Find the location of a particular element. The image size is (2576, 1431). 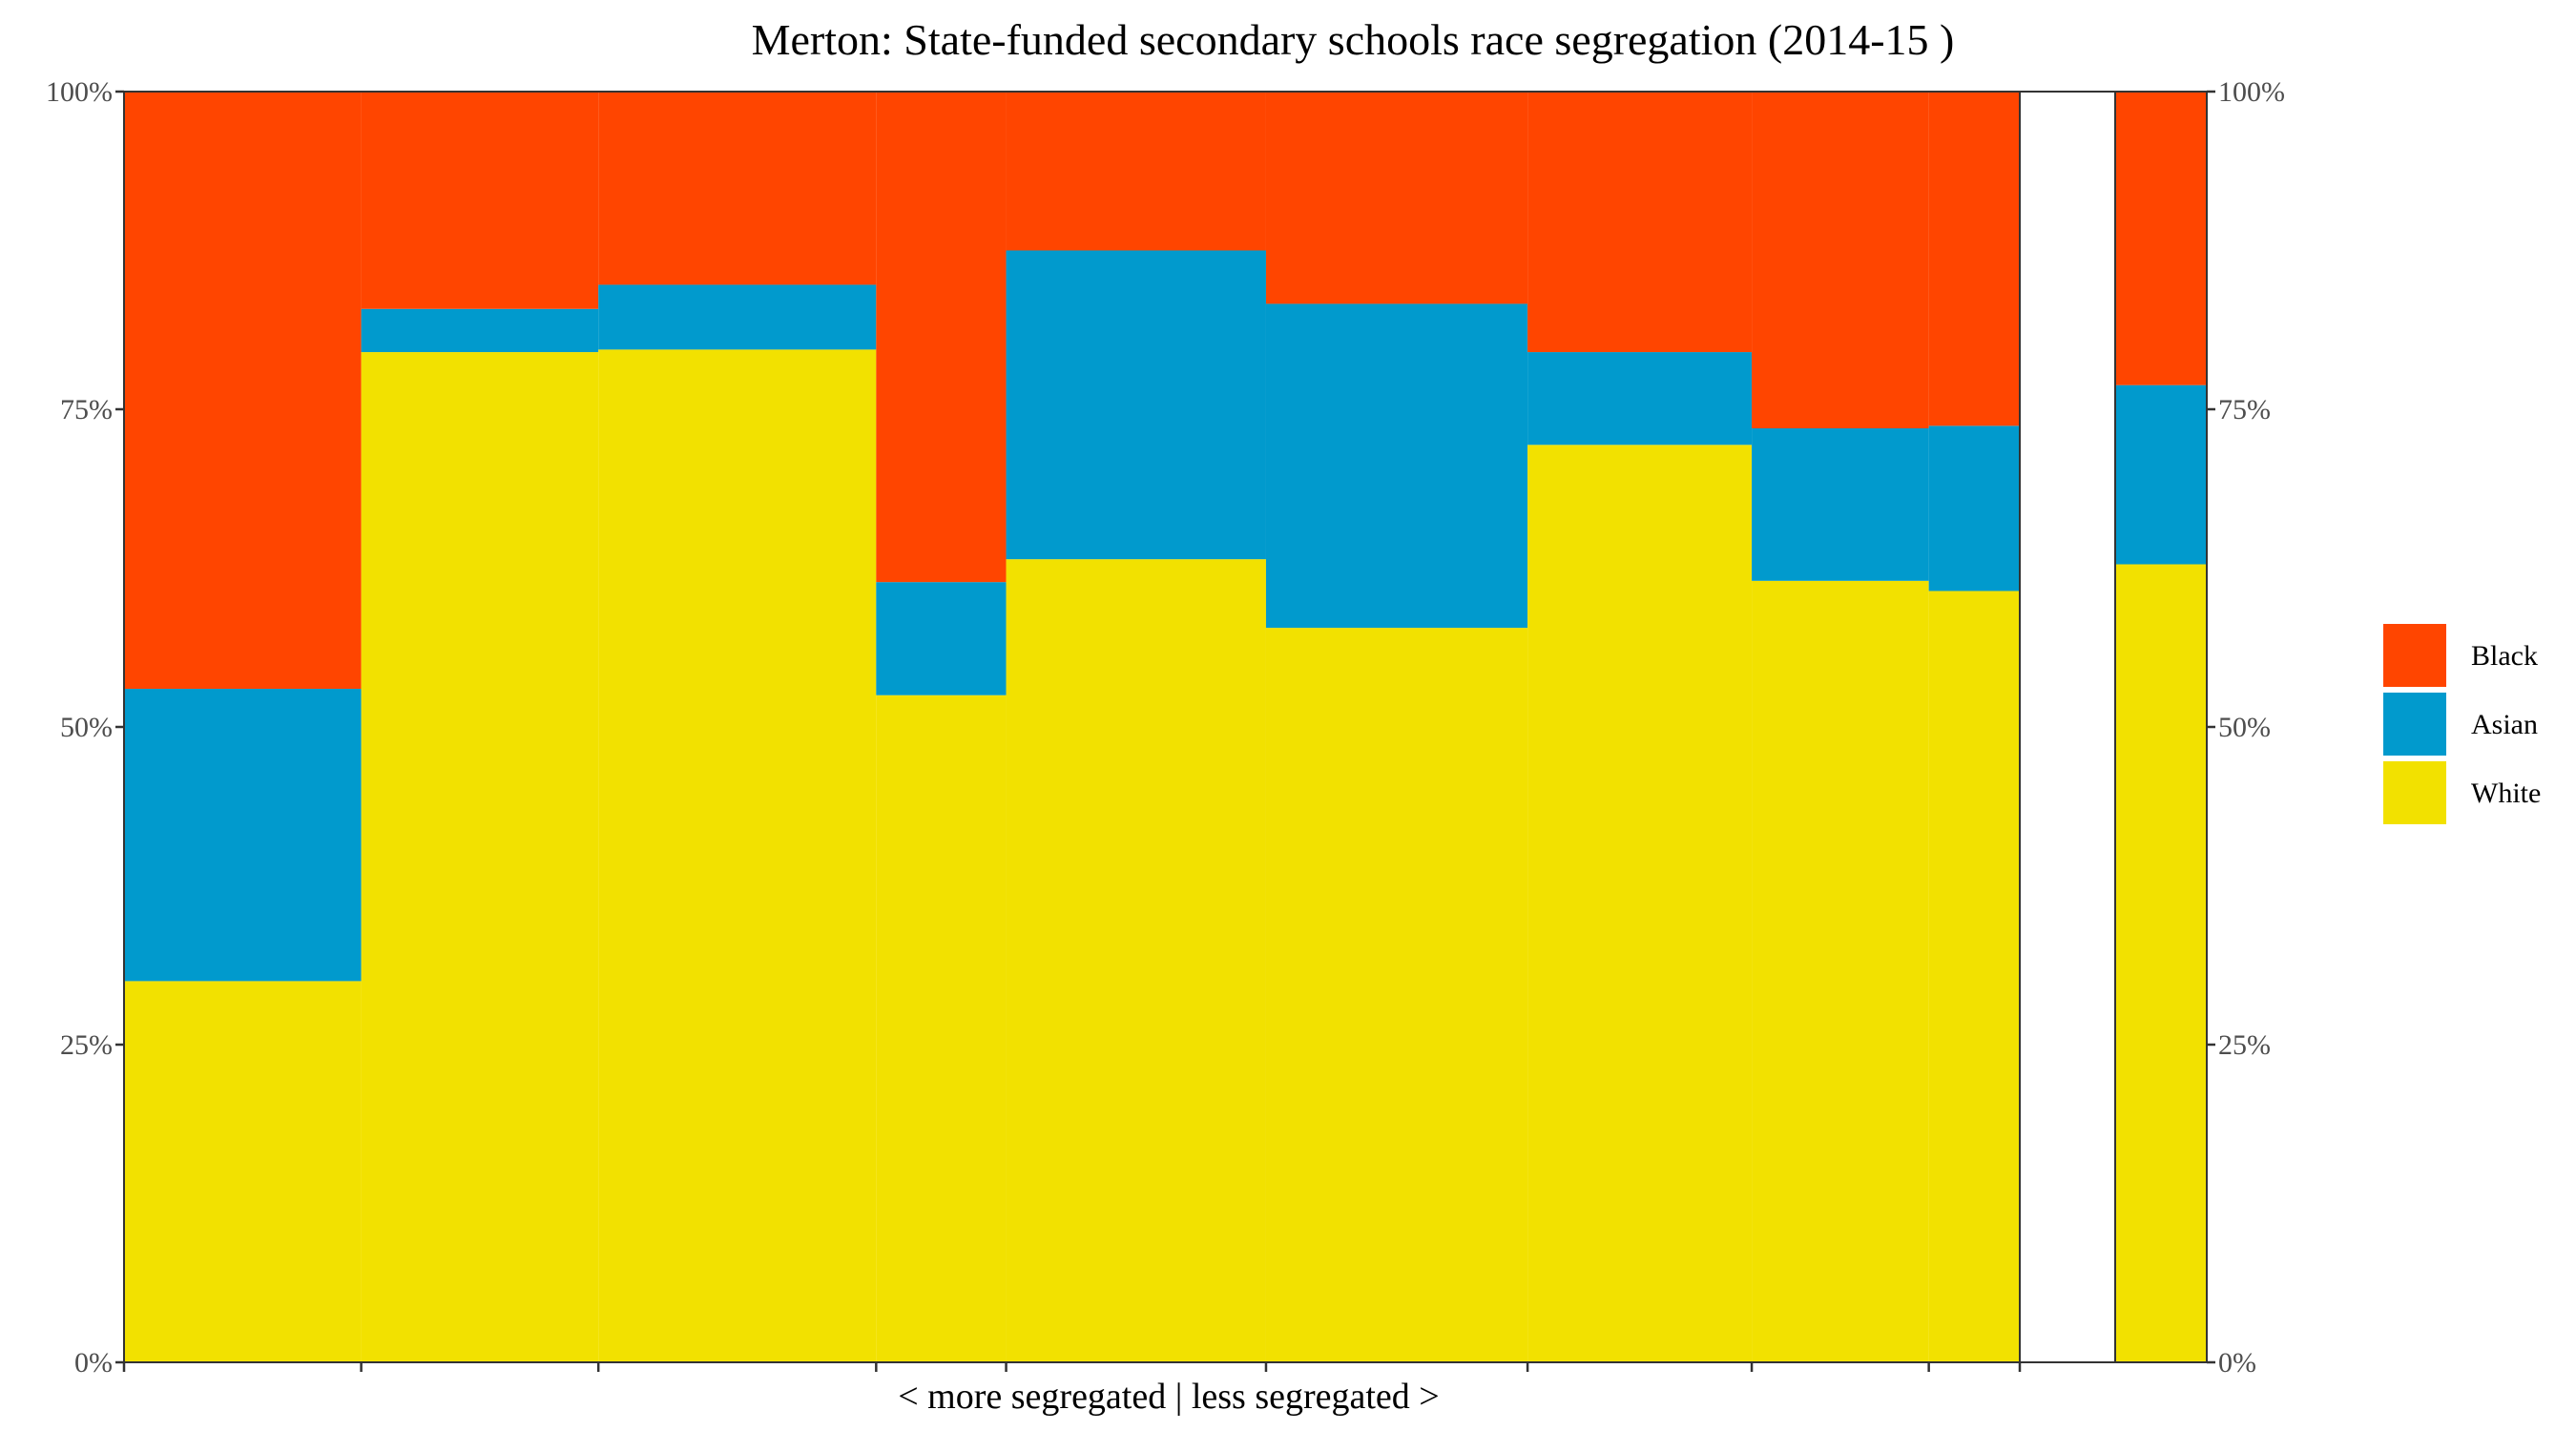

legend-swatch-black is located at coordinates (2414, 655).